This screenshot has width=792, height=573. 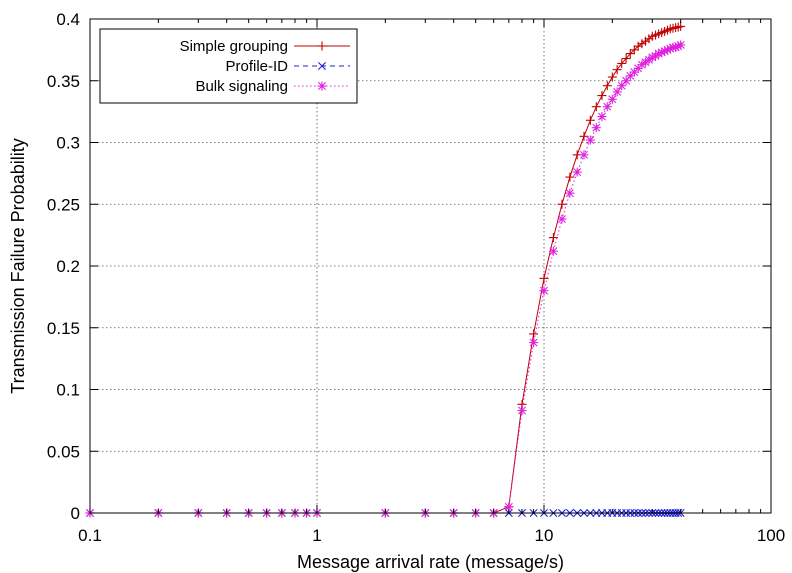 I want to click on y-tick-label: 0.2, so click(x=68, y=266).